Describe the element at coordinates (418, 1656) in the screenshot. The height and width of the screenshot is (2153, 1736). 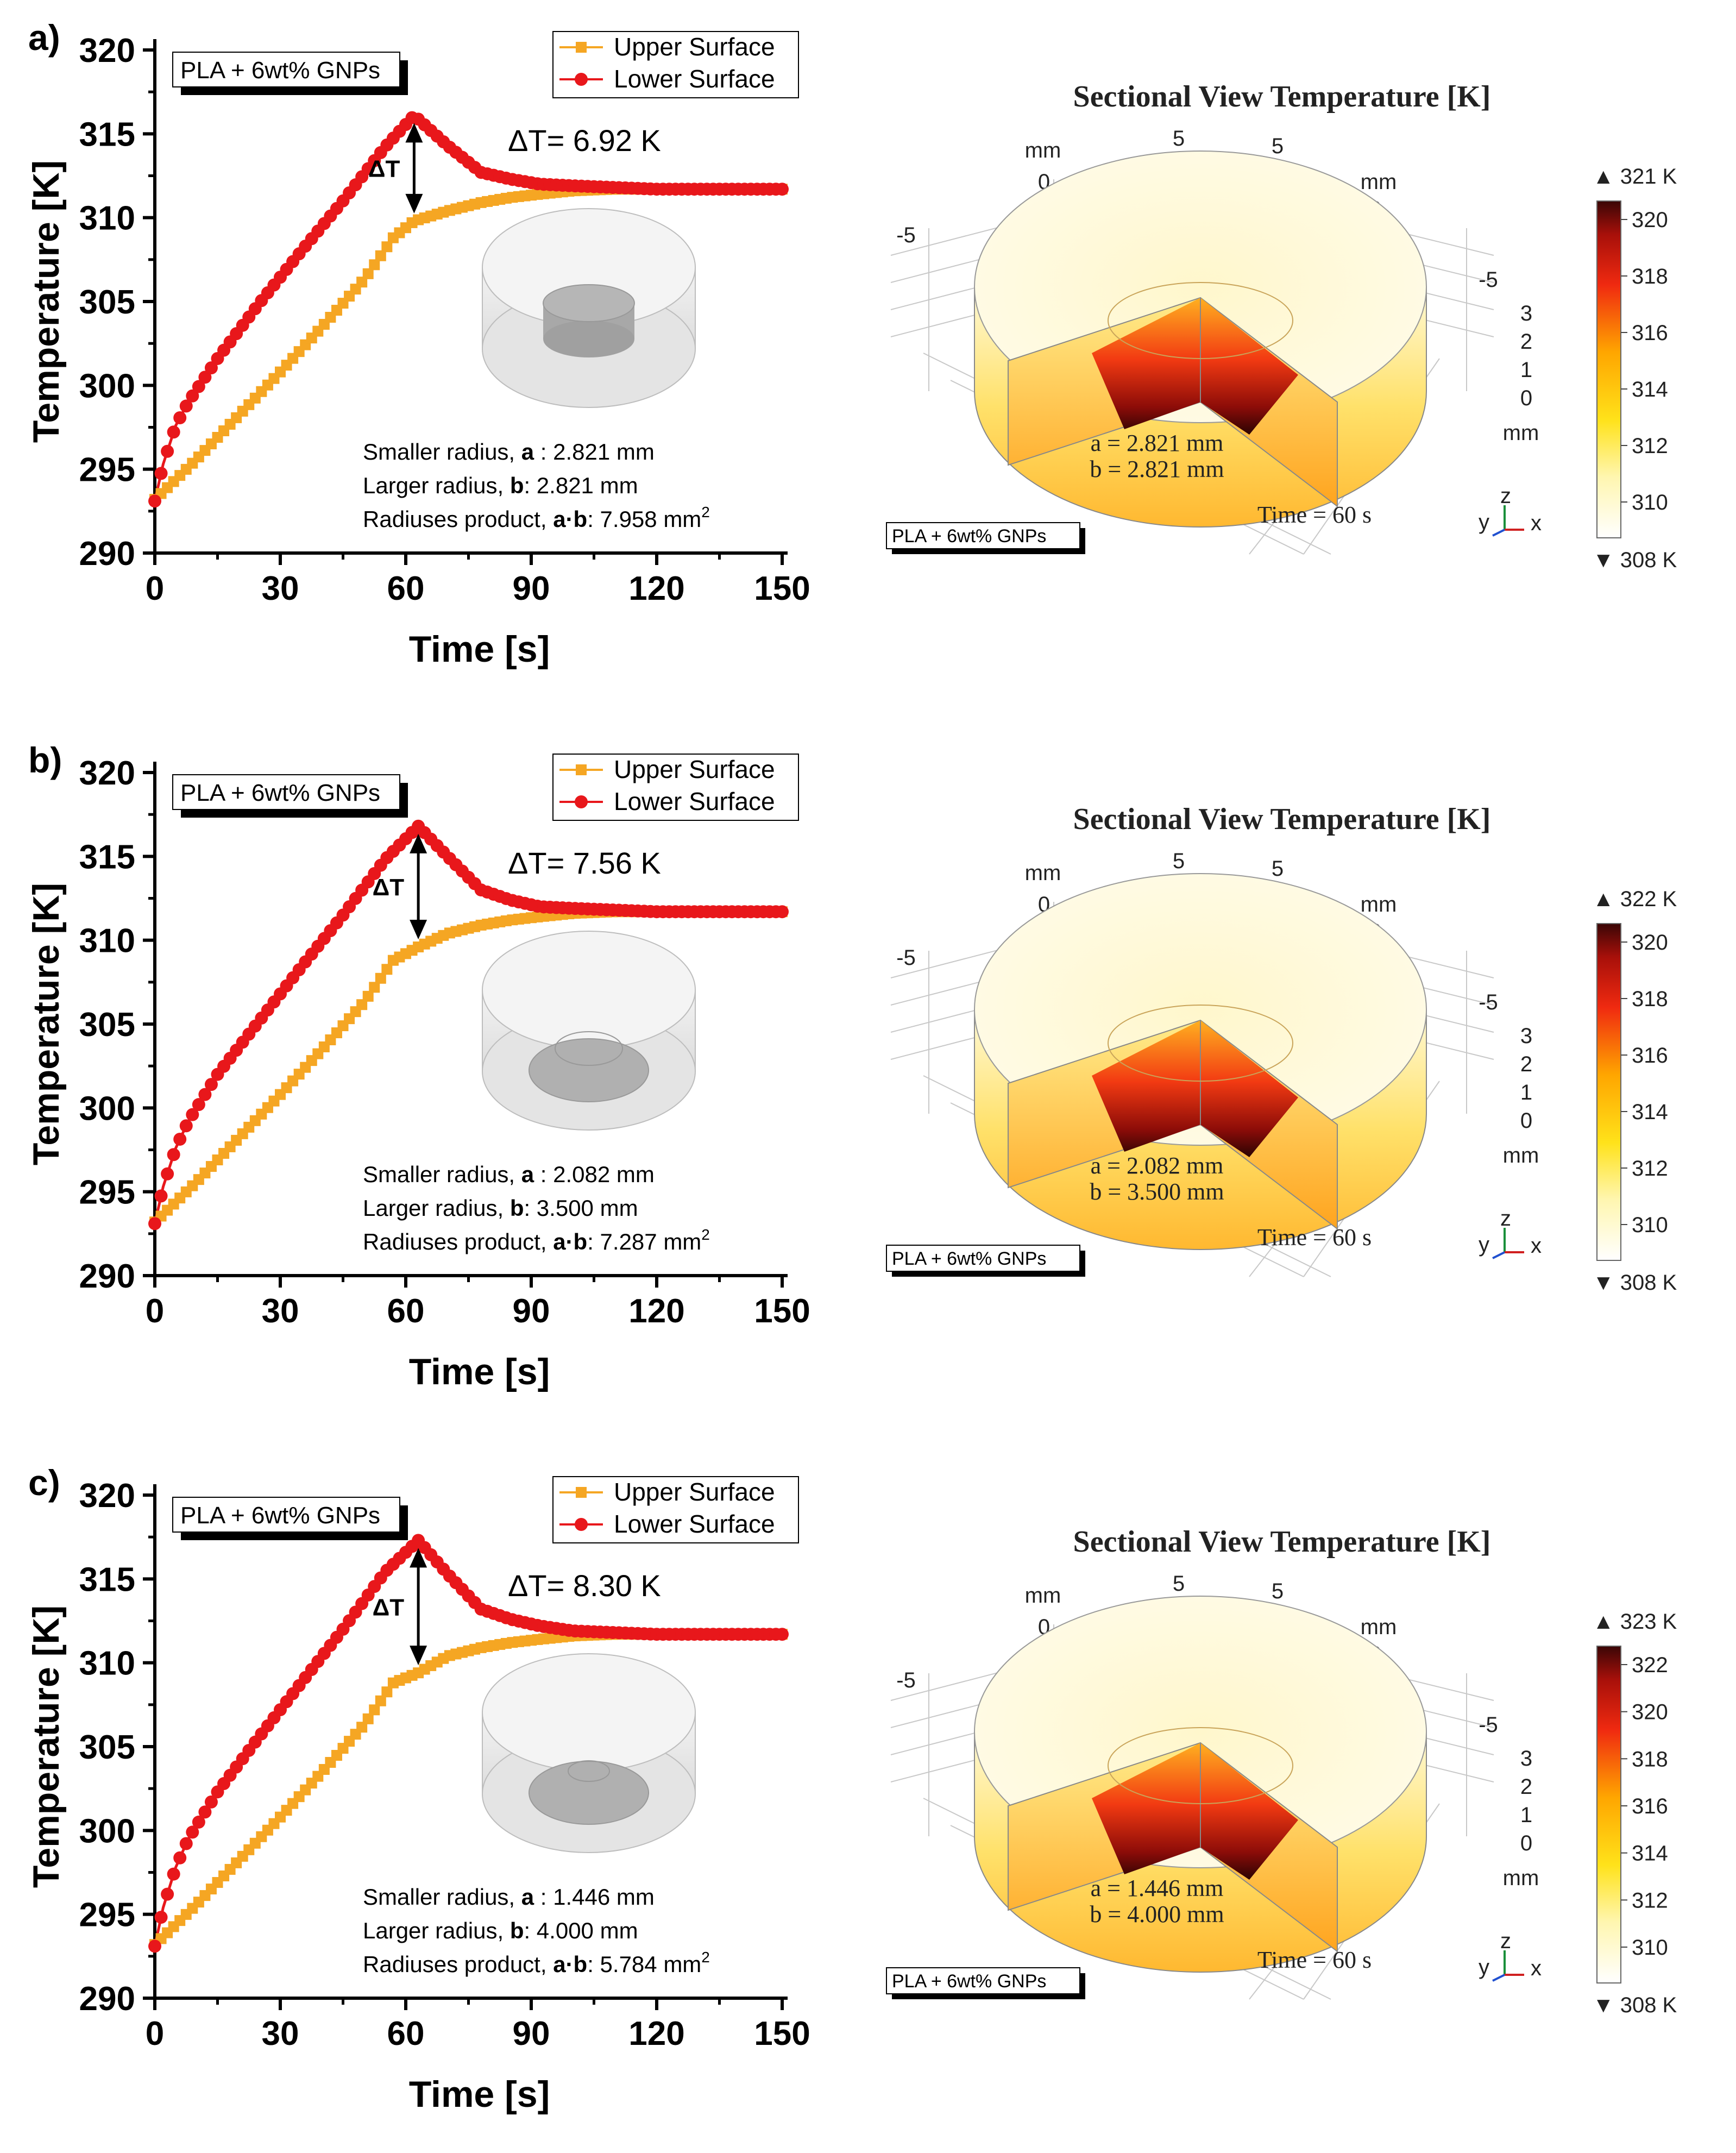
I see `delta-t-arrow-head-down` at that location.